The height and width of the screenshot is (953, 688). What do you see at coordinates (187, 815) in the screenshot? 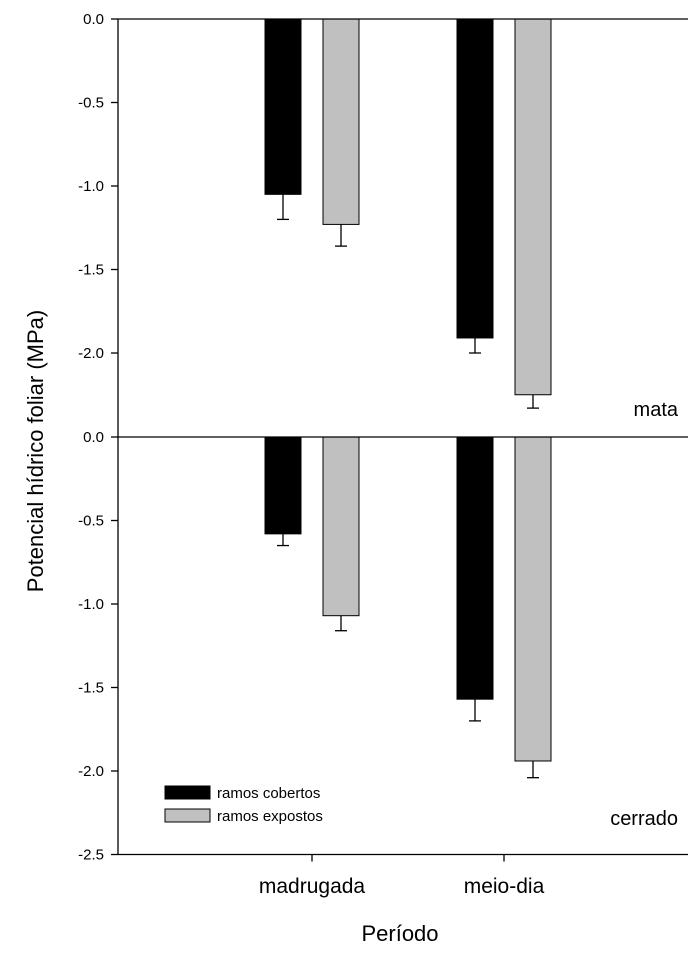
I see `legend-swatch-ramos-expostos` at bounding box center [187, 815].